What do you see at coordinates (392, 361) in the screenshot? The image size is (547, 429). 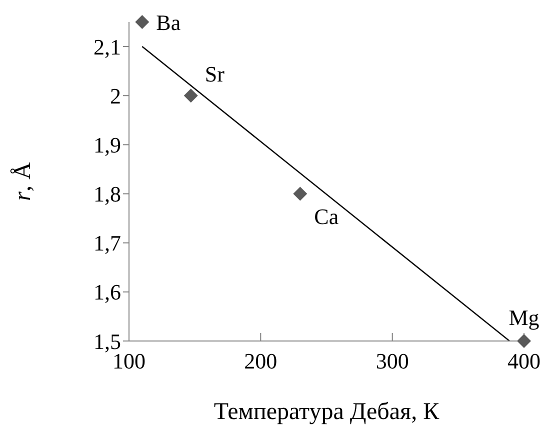 I see `x-tick-label: 300` at bounding box center [392, 361].